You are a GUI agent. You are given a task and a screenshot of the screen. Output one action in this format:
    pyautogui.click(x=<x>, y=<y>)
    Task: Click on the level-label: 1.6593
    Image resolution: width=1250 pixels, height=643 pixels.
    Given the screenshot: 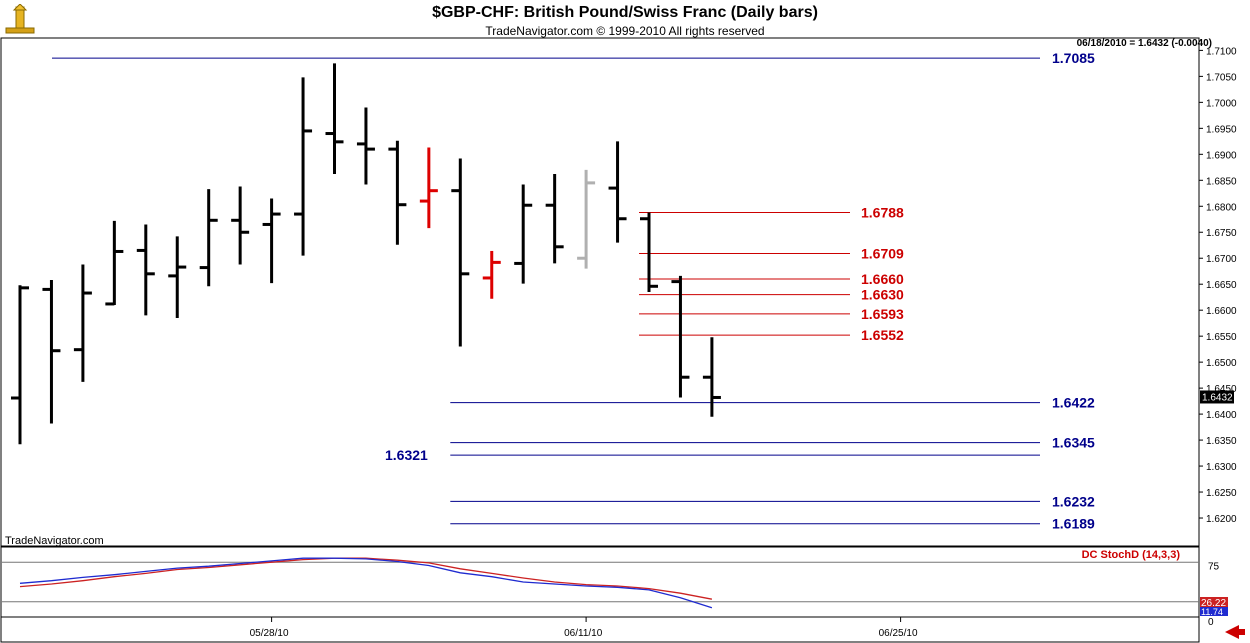 What is the action you would take?
    pyautogui.click(x=882, y=314)
    